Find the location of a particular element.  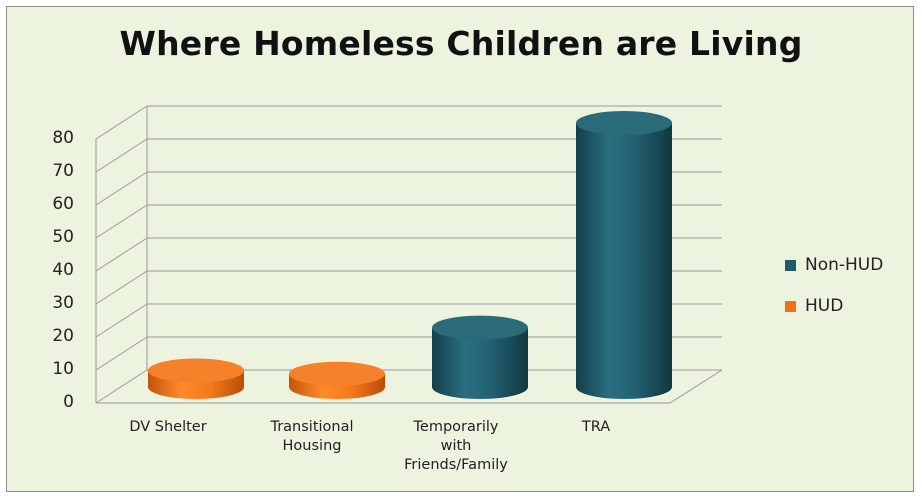

legend-swatch-hud is located at coordinates (790, 306).